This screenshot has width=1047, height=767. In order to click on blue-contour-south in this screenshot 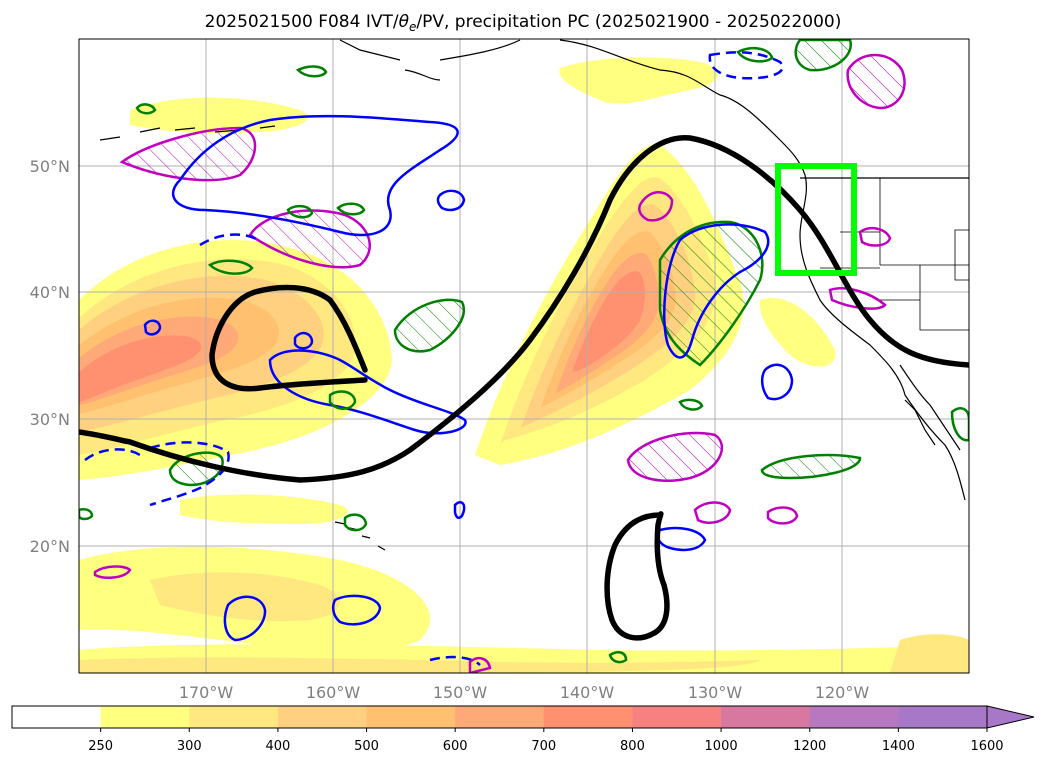, I will do `click(245, 618)`.